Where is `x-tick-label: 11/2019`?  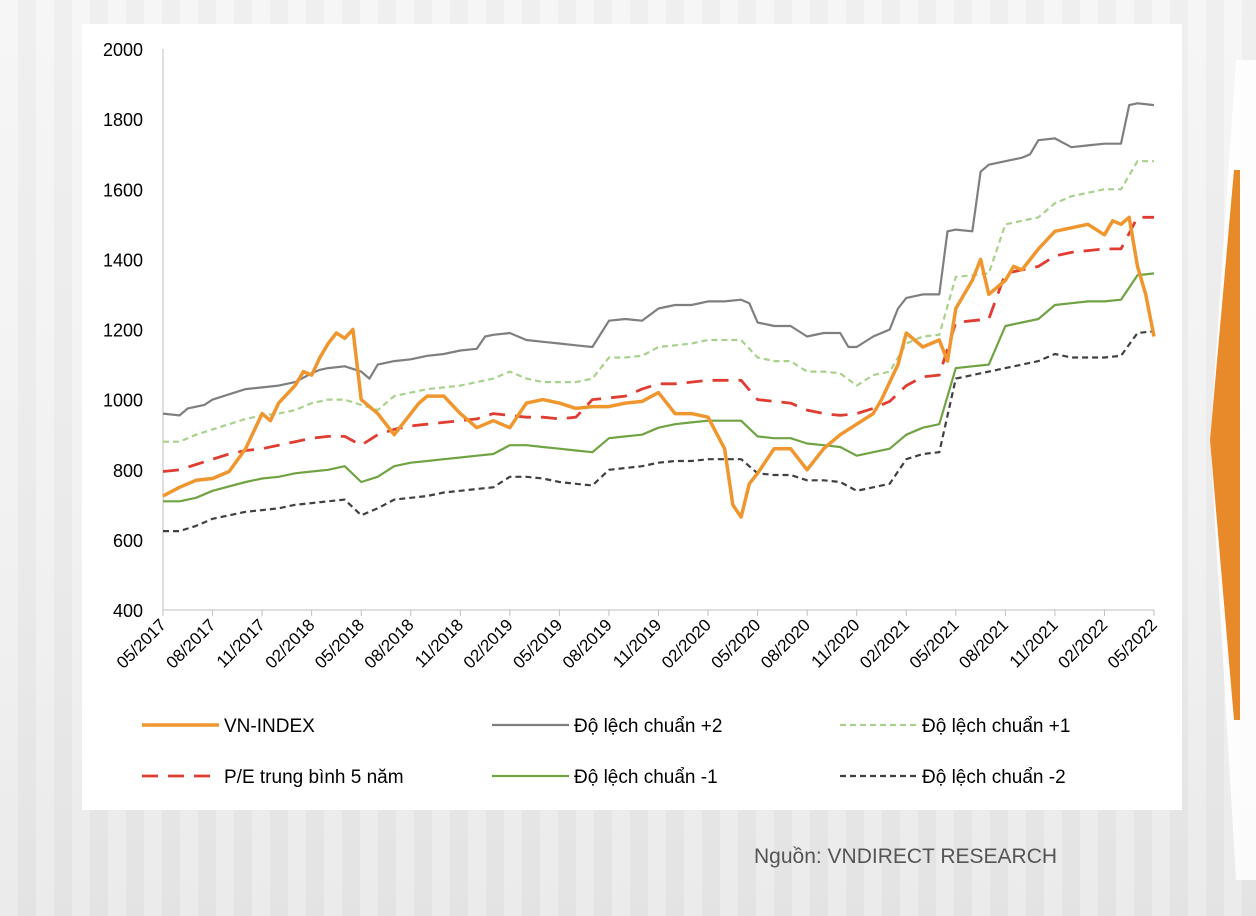 x-tick-label: 11/2019 is located at coordinates (637, 643).